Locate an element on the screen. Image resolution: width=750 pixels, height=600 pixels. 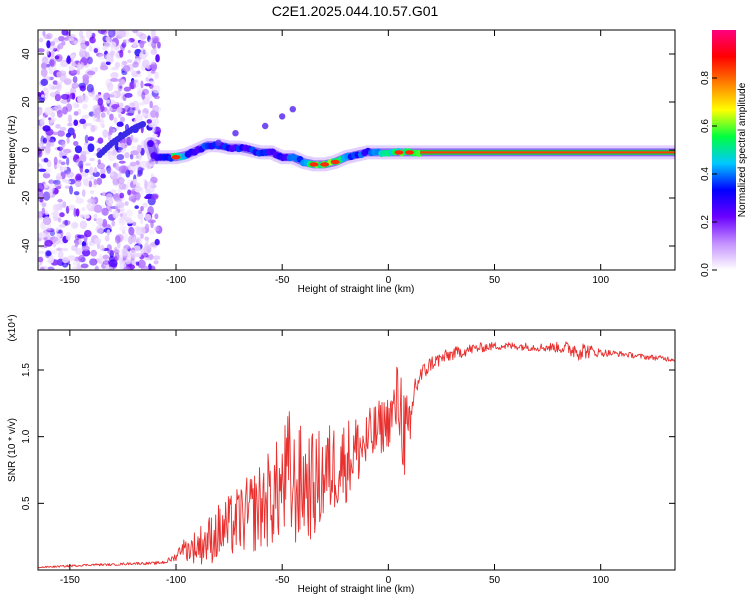
colorbar-tick-label: 0.6 is located at coordinates (705, 126).